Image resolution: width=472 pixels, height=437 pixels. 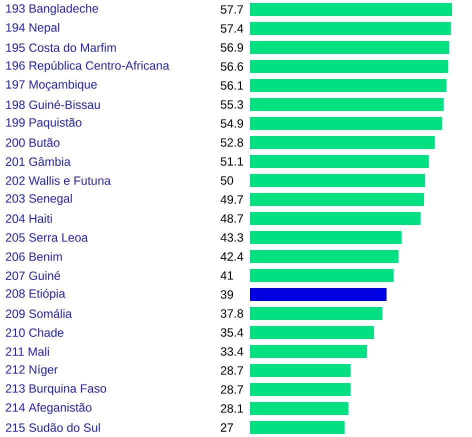 What do you see at coordinates (36, 294) in the screenshot?
I see `y-tick-label: 208 Etiópia` at bounding box center [36, 294].